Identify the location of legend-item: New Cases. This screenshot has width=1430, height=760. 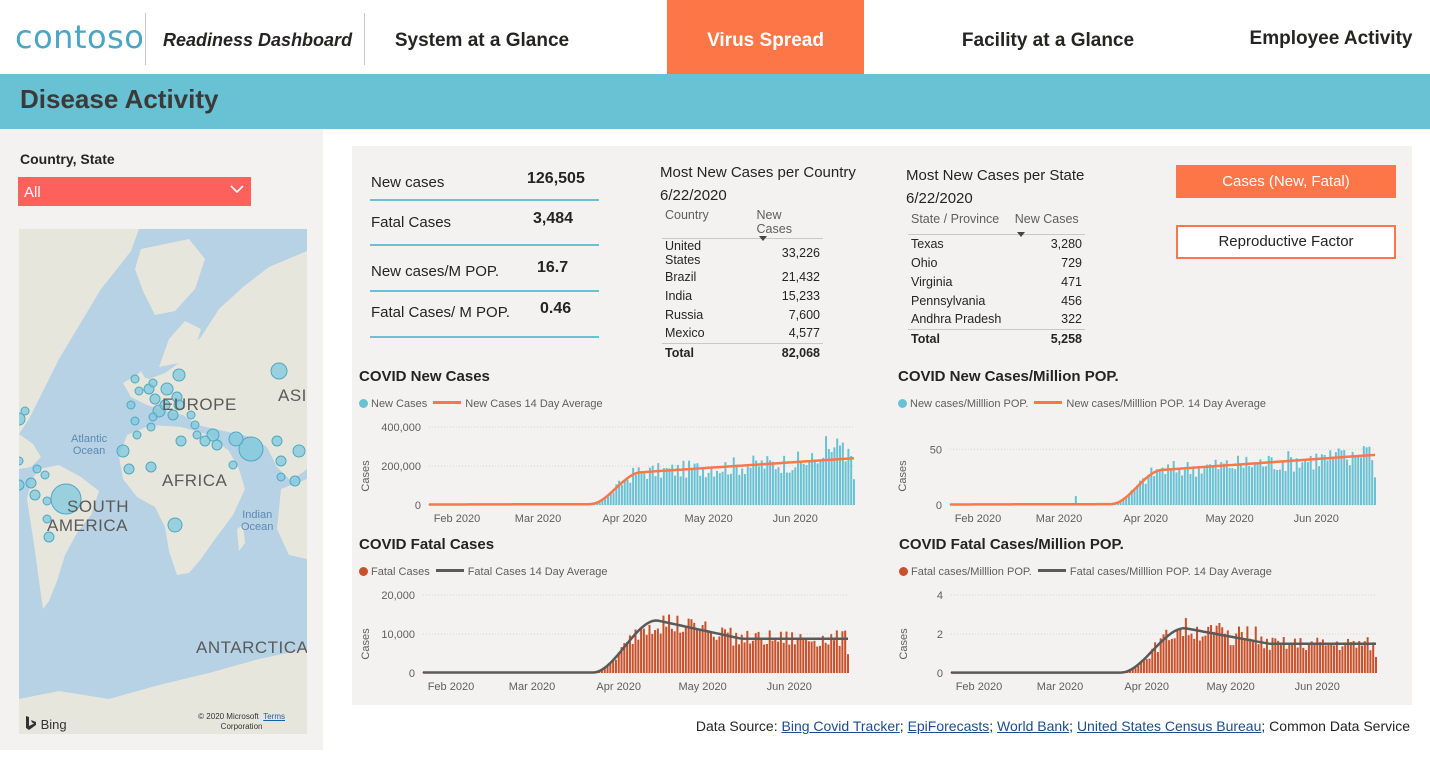
(399, 404).